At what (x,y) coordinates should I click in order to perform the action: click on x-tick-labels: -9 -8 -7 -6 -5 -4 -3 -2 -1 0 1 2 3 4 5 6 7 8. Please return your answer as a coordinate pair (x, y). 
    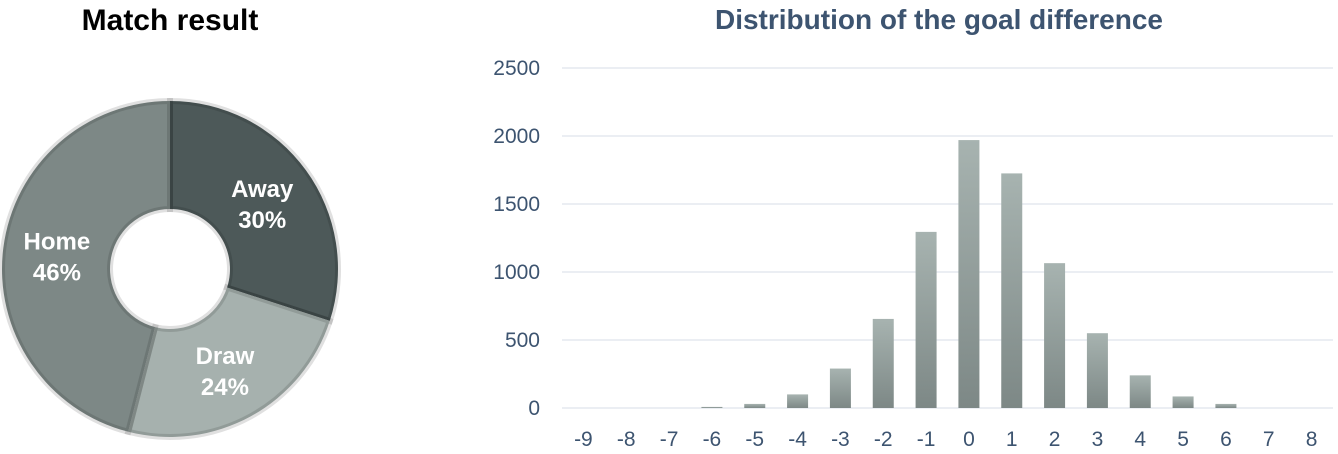
    Looking at the image, I should click on (945, 439).